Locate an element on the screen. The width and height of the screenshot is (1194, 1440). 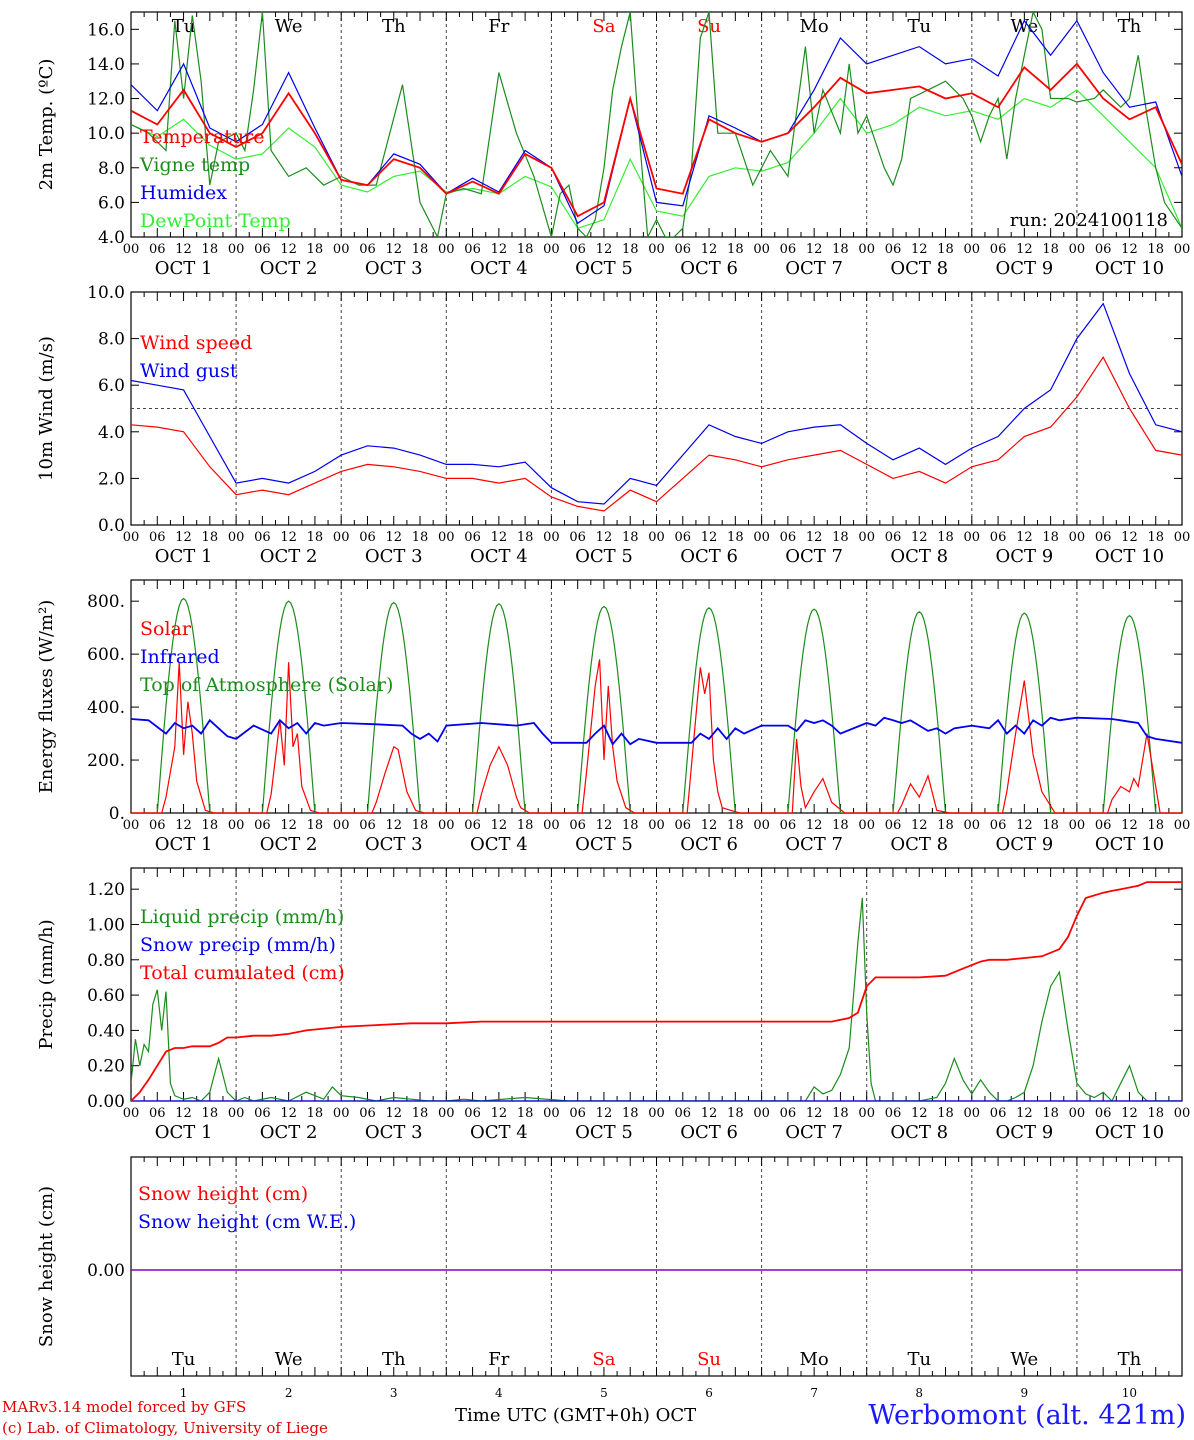
y-tick-label: 12.0 is located at coordinates (106, 100).